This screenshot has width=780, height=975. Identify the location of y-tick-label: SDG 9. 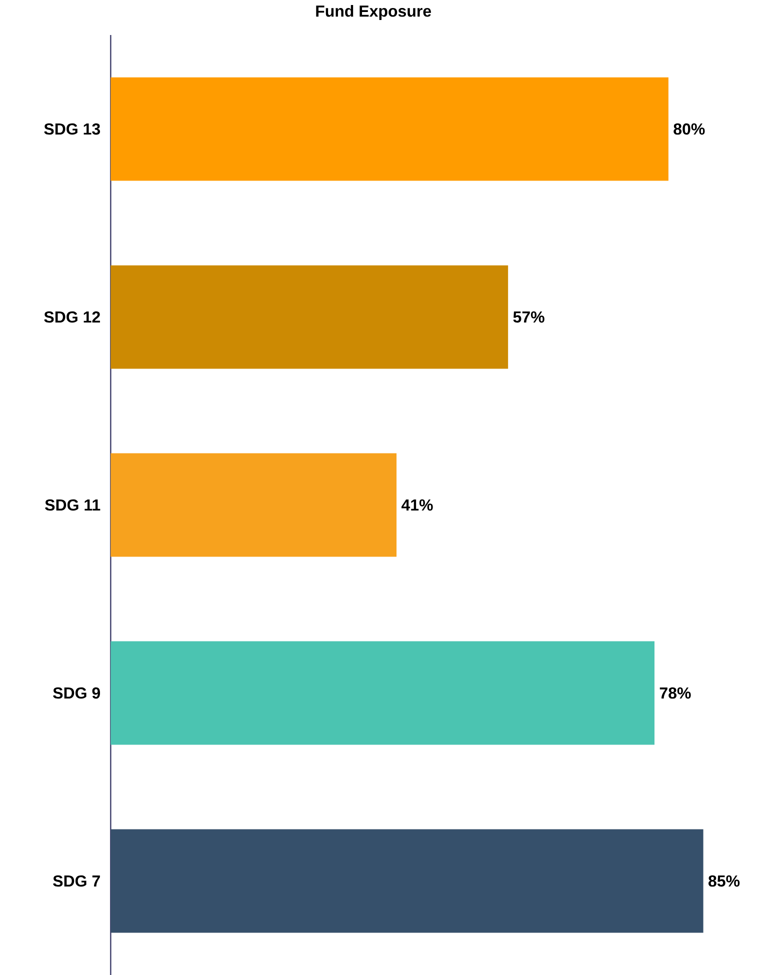
(76, 693).